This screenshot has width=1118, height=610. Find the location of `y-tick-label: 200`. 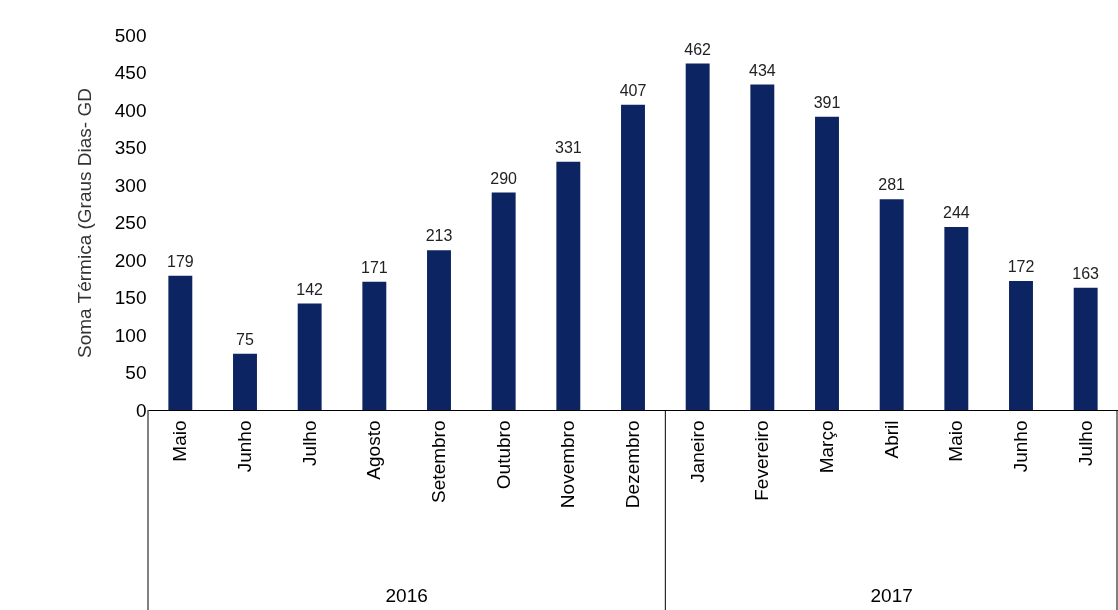

y-tick-label: 200 is located at coordinates (130, 260).